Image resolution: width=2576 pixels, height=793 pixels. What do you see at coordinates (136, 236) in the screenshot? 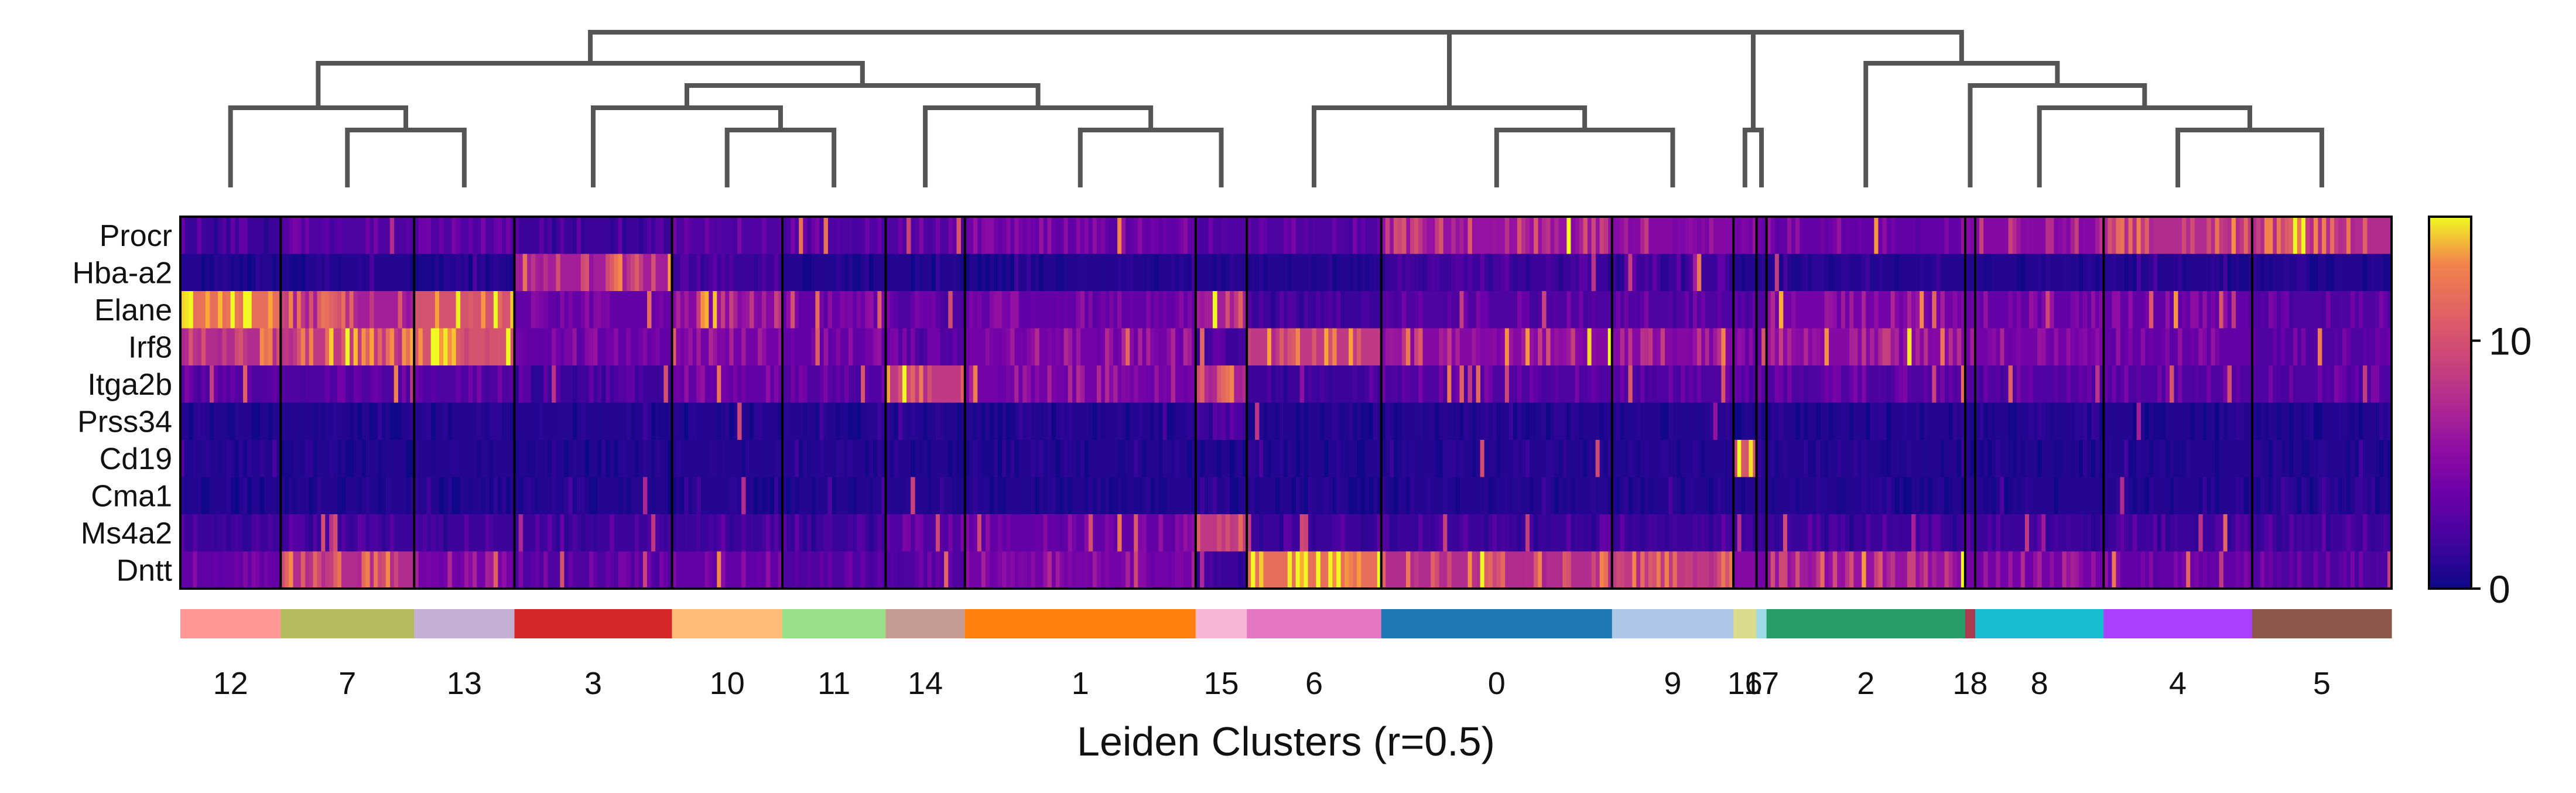
I see `gene-label-procr: Procr` at bounding box center [136, 236].